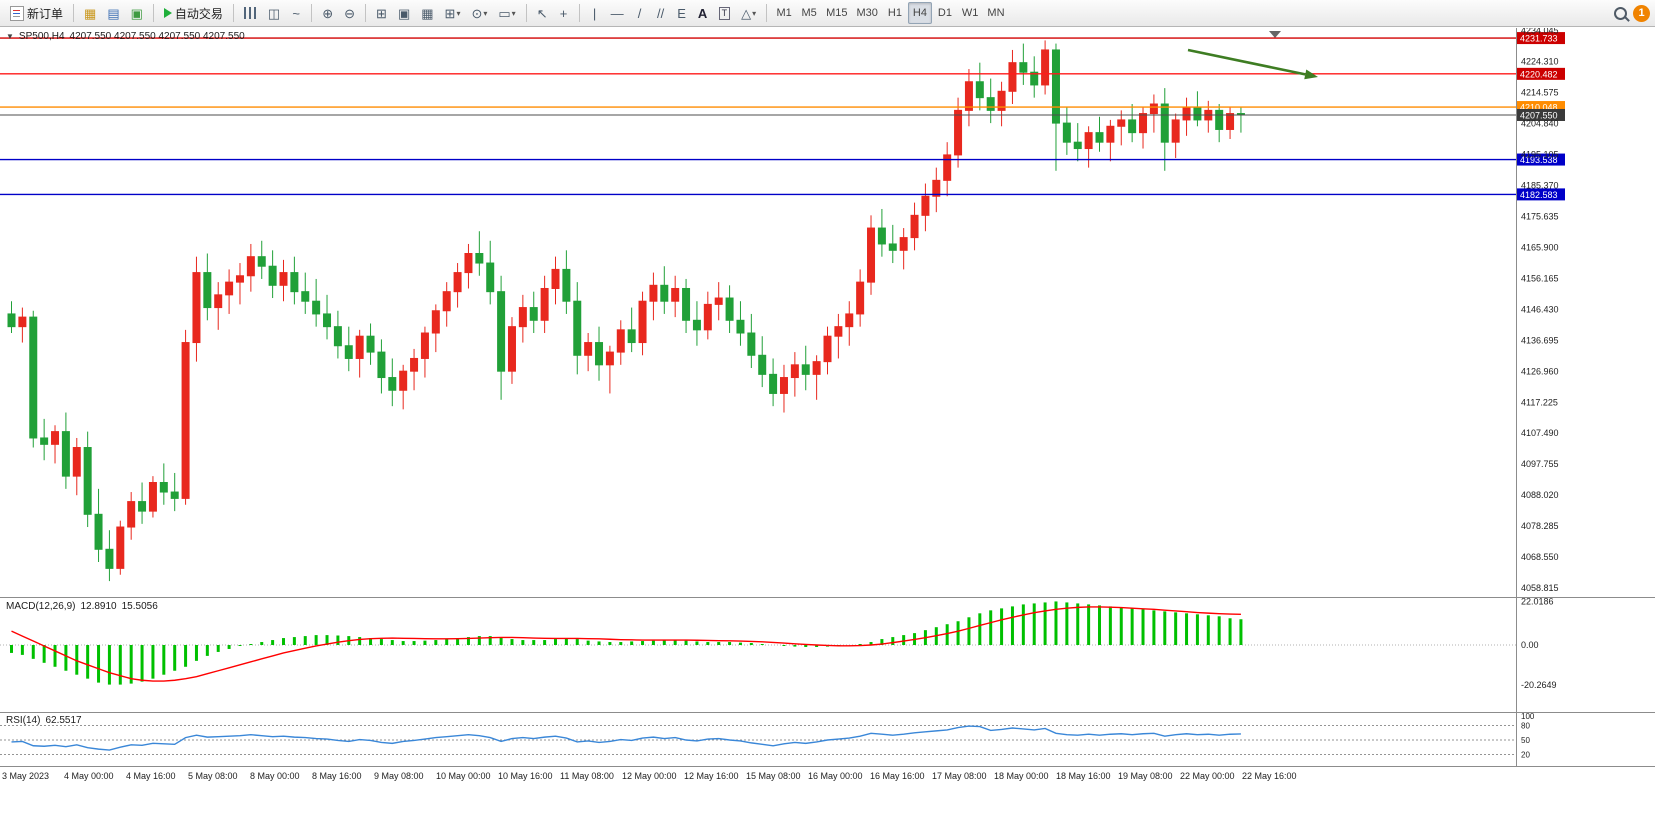 The width and height of the screenshot is (1655, 830). Describe the element at coordinates (748, 13) in the screenshot. I see `shapes-tool-button: △ ▾` at that location.